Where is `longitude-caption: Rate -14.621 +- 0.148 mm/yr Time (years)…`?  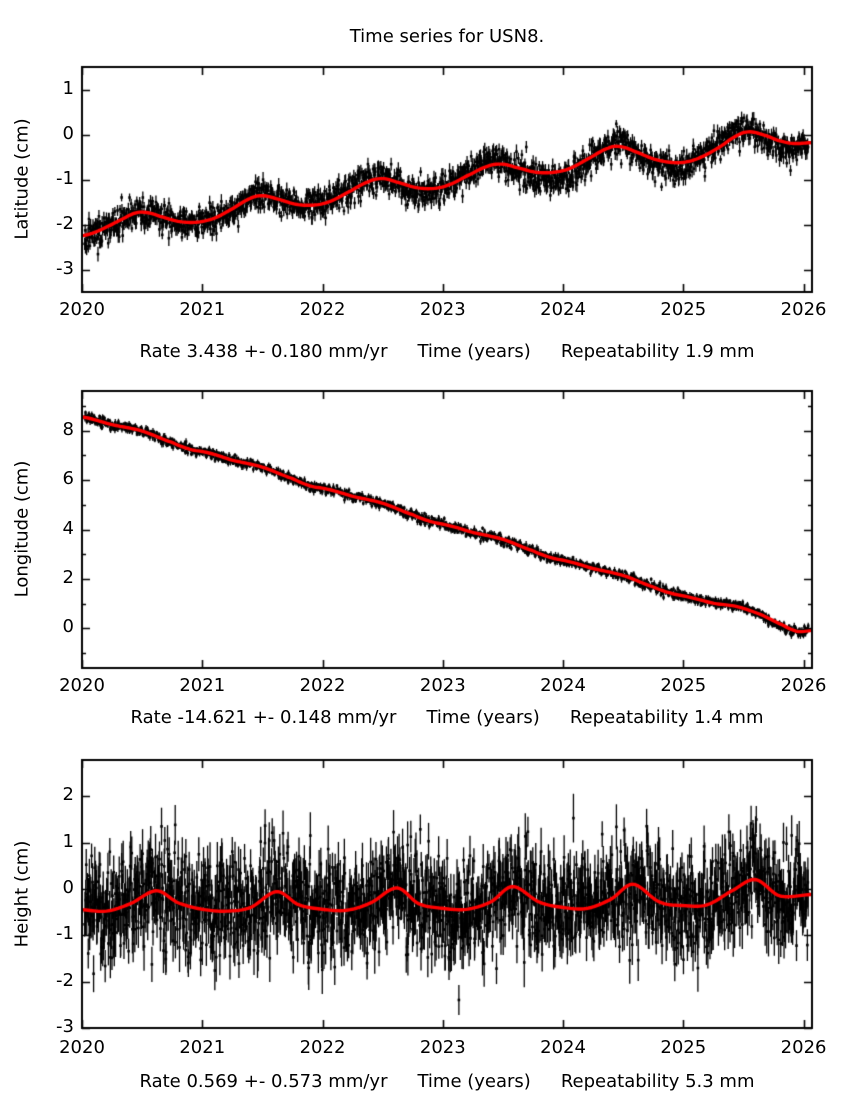 longitude-caption: Rate -14.621 +- 0.148 mm/yr Time (years)… is located at coordinates (447, 717).